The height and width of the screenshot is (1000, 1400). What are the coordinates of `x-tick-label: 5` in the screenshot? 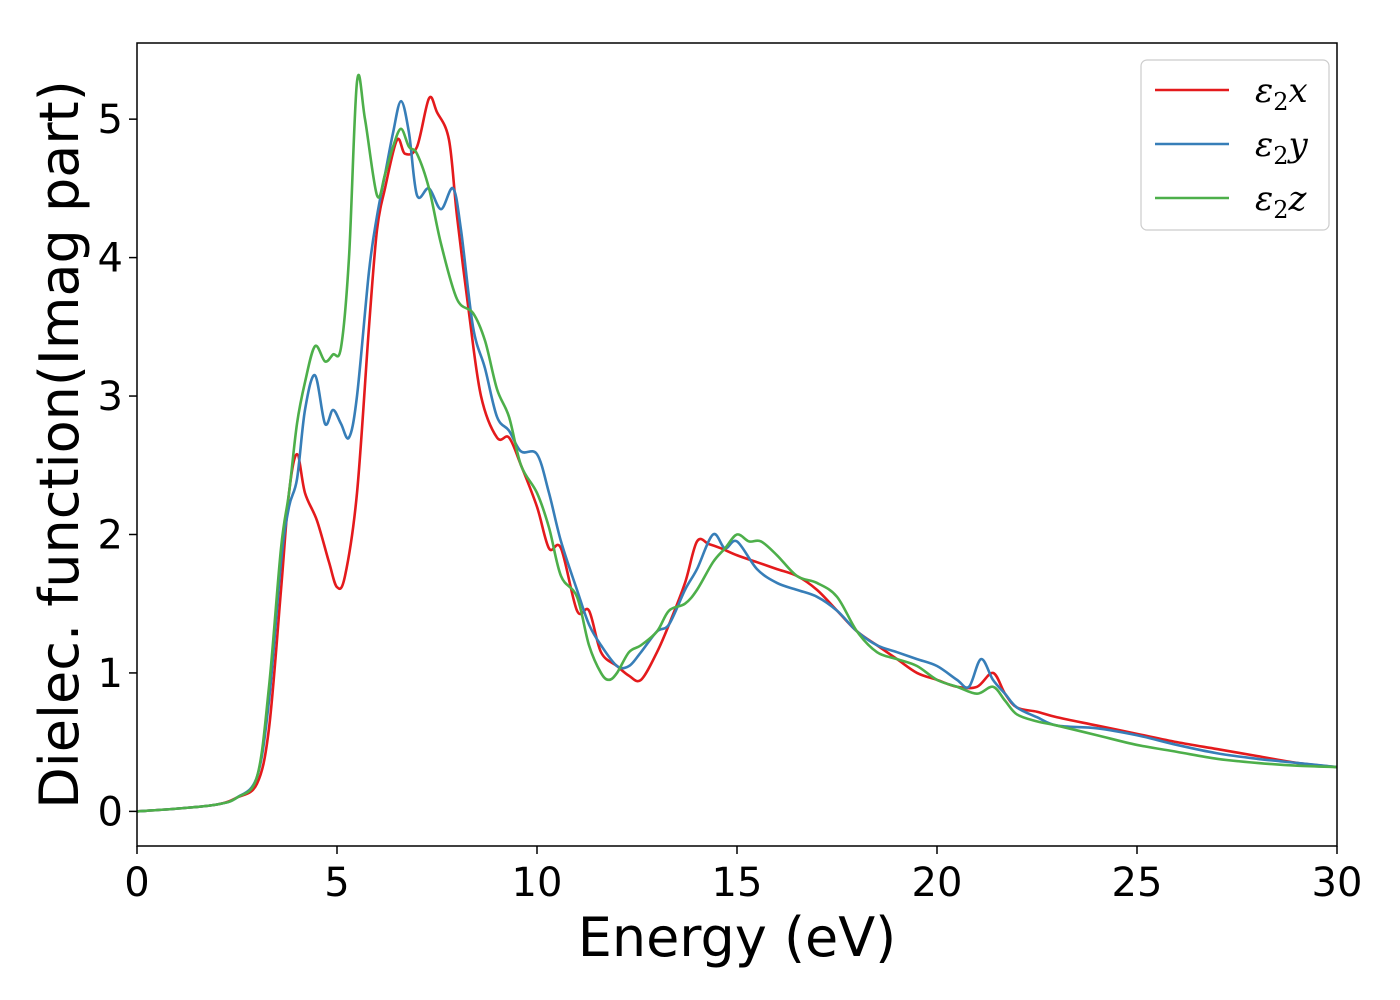 It's located at (336, 883).